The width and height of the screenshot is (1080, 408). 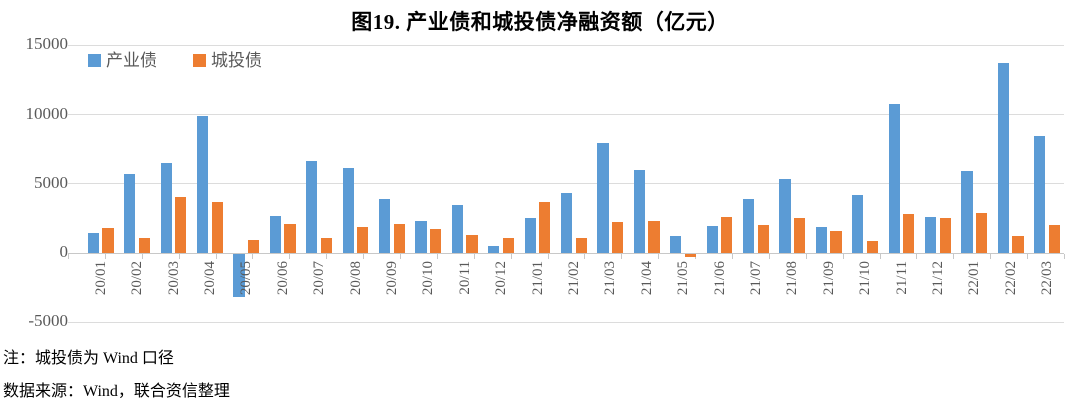 What do you see at coordinates (785, 216) in the screenshot?
I see `bar-产业债-21/08` at bounding box center [785, 216].